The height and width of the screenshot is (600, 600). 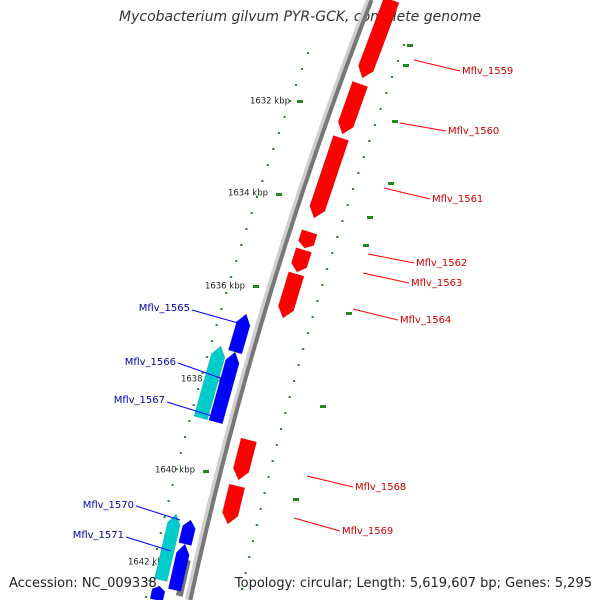 I want to click on gene-label: Mflv_1567, so click(x=139, y=400).